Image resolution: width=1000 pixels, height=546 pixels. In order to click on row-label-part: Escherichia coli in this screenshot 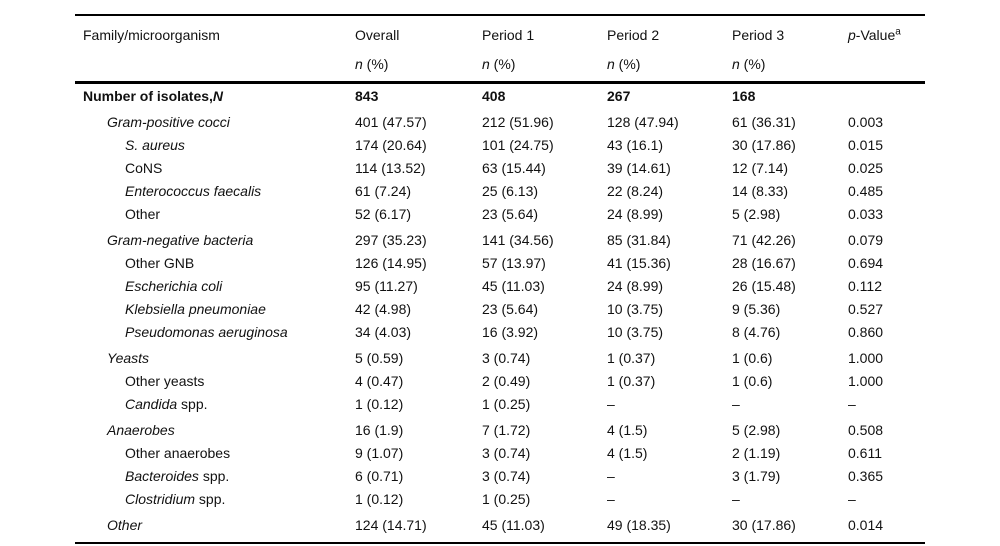, I will do `click(174, 286)`.